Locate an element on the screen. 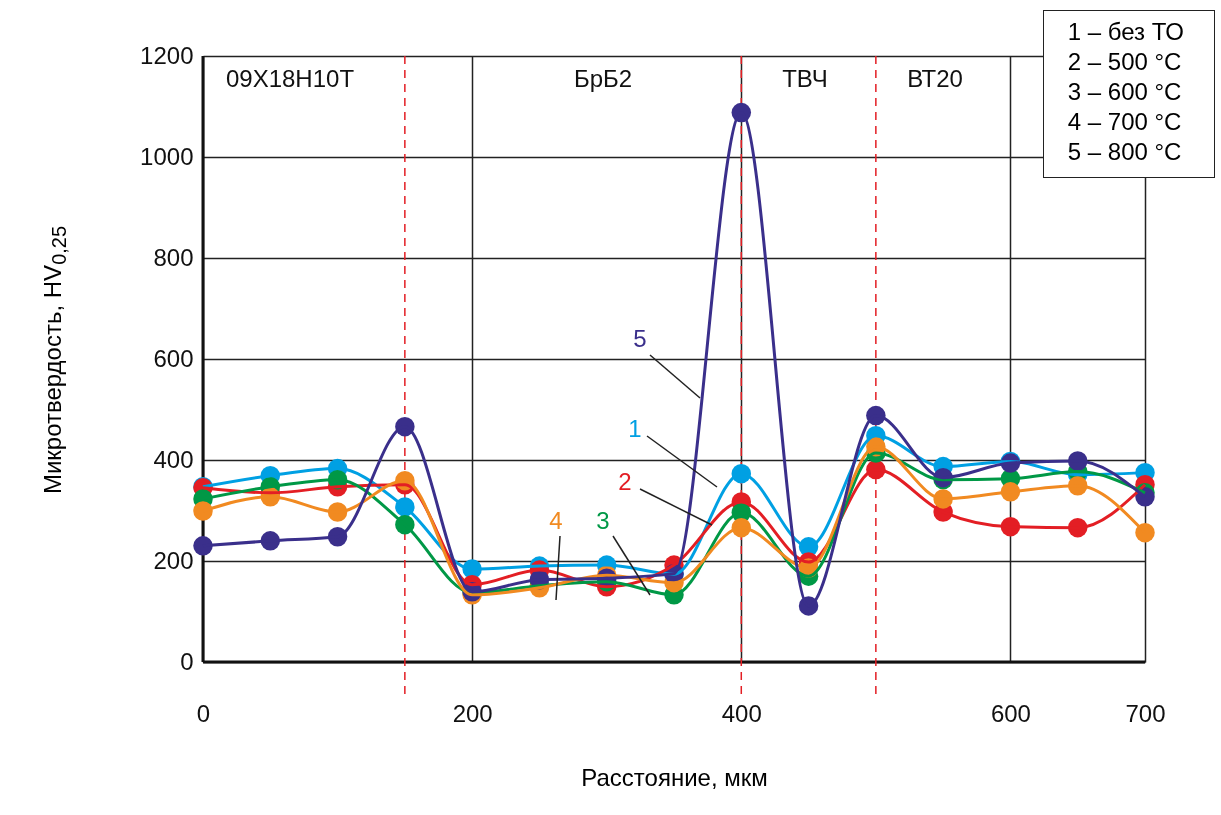 The image size is (1221, 815). annotation: 3 – 600 °C is located at coordinates (1125, 92).